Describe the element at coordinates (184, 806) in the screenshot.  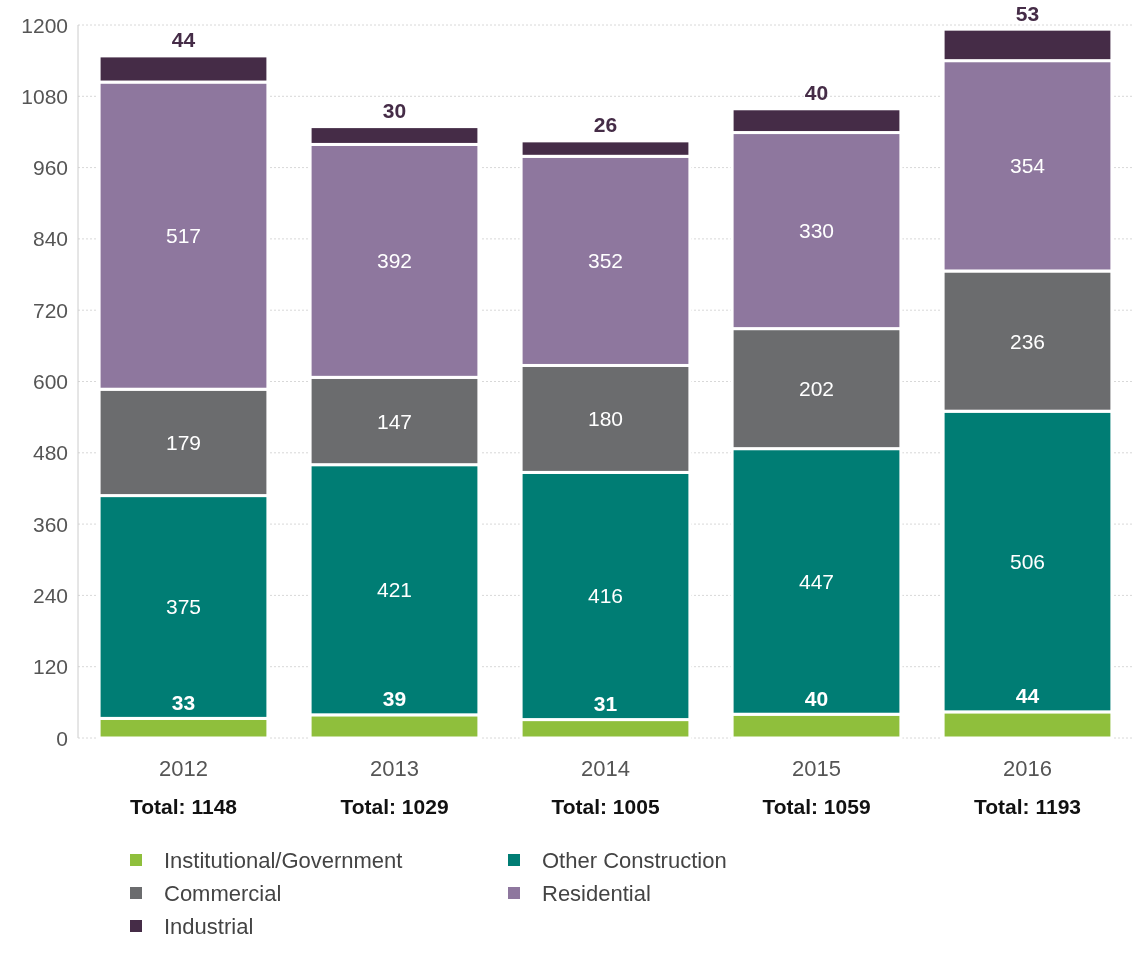
I see `total-label: Total: 1148` at that location.